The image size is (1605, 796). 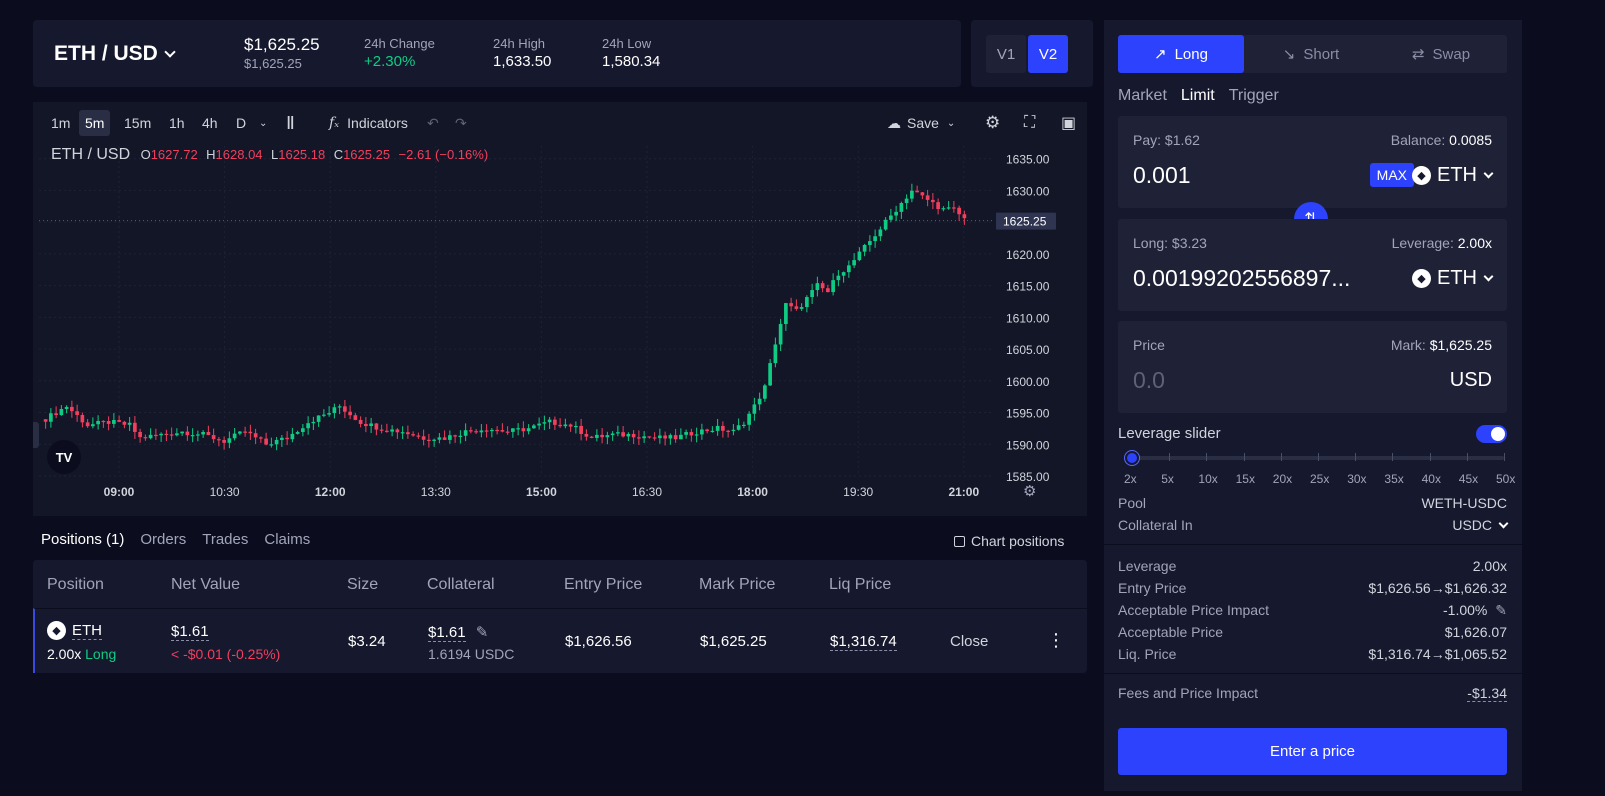 I want to click on leverage-slider-toggle, so click(x=1491, y=434).